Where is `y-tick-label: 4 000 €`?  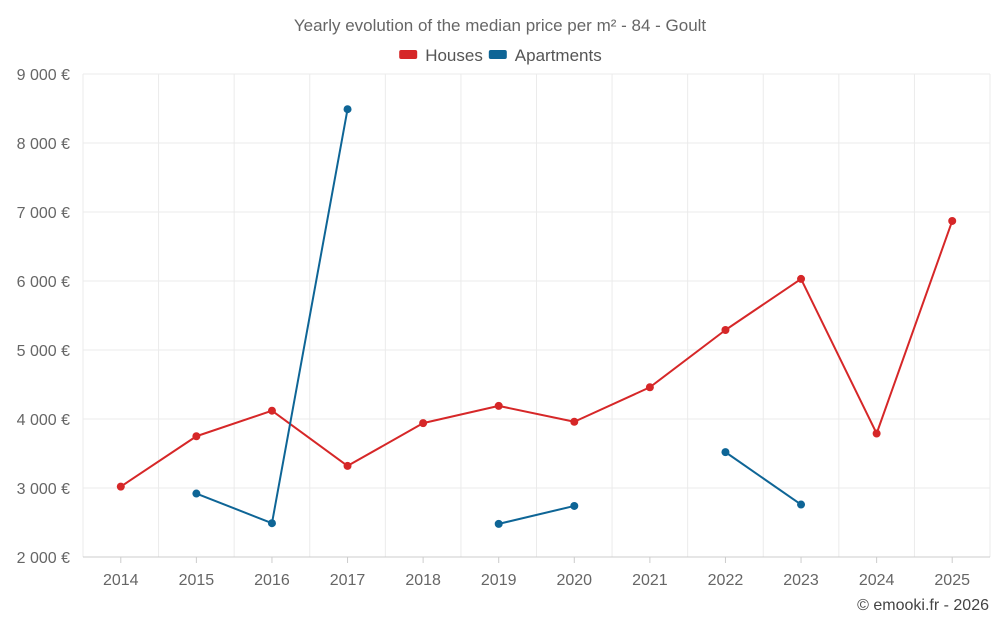 y-tick-label: 4 000 € is located at coordinates (43, 420).